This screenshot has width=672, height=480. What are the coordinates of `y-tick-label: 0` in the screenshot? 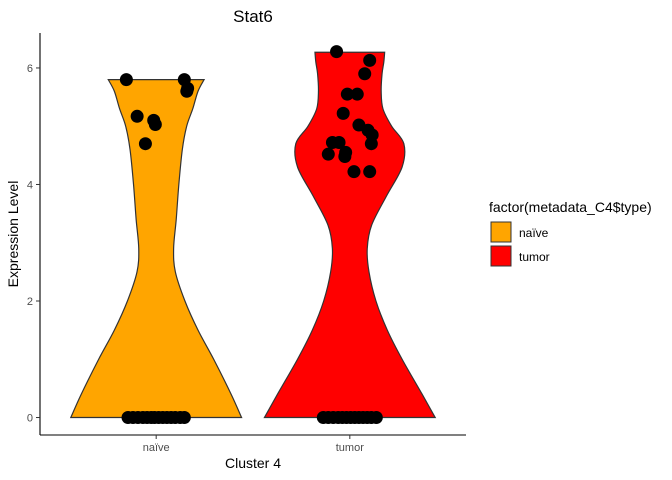 It's located at (30, 419).